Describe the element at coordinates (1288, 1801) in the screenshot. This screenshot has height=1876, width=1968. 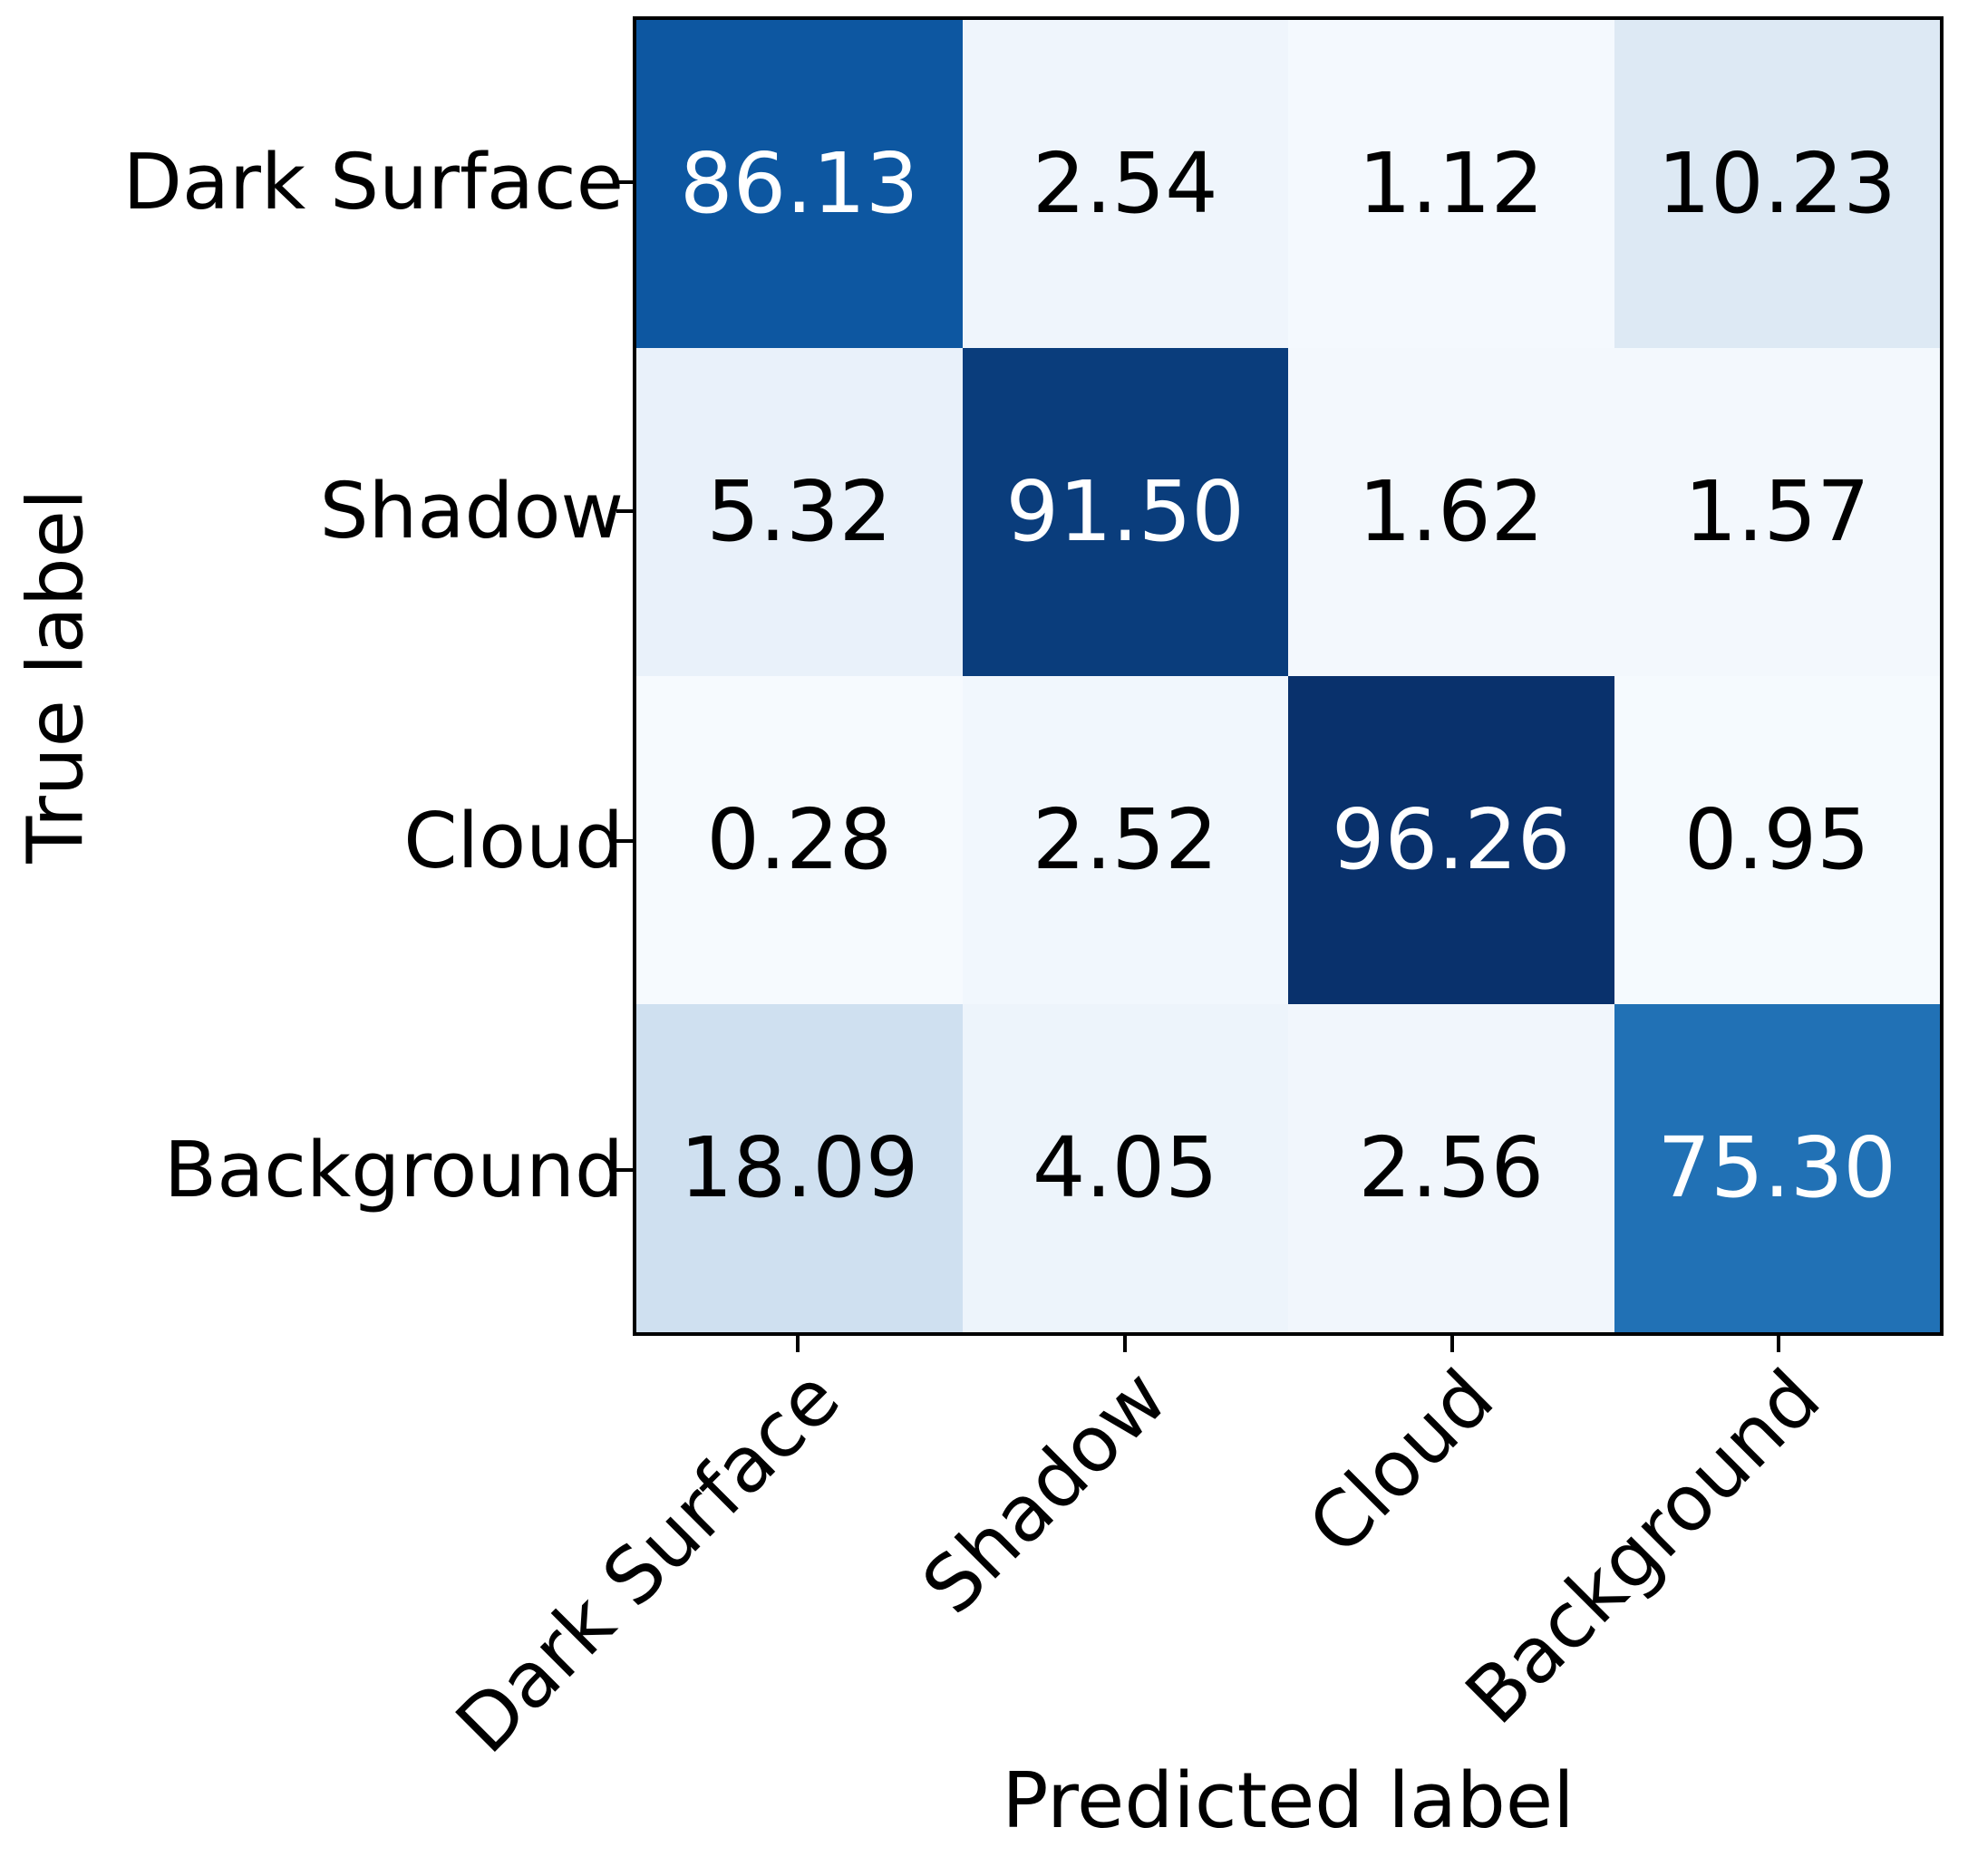
I see `x-axis-title: Predicted label` at that location.